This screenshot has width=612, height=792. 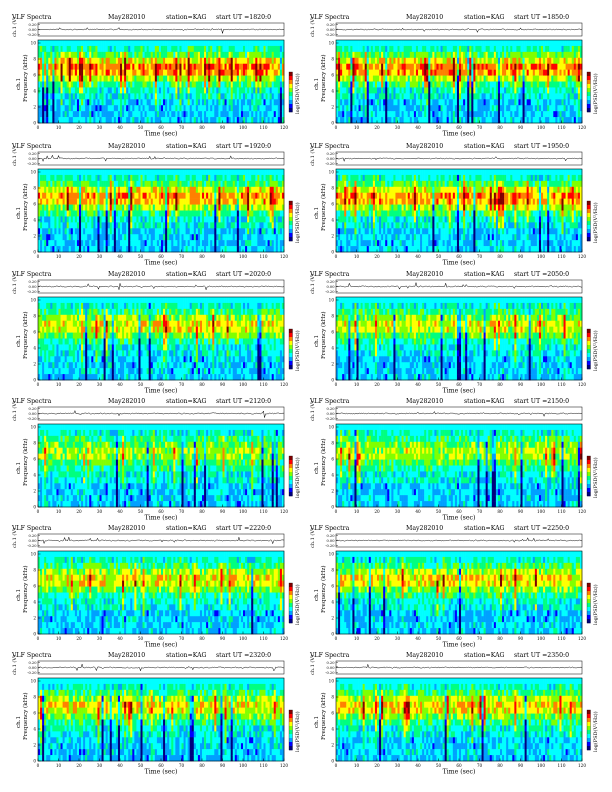 What do you see at coordinates (284, 127) in the screenshot?
I see `x-tick-label: 120` at bounding box center [284, 127].